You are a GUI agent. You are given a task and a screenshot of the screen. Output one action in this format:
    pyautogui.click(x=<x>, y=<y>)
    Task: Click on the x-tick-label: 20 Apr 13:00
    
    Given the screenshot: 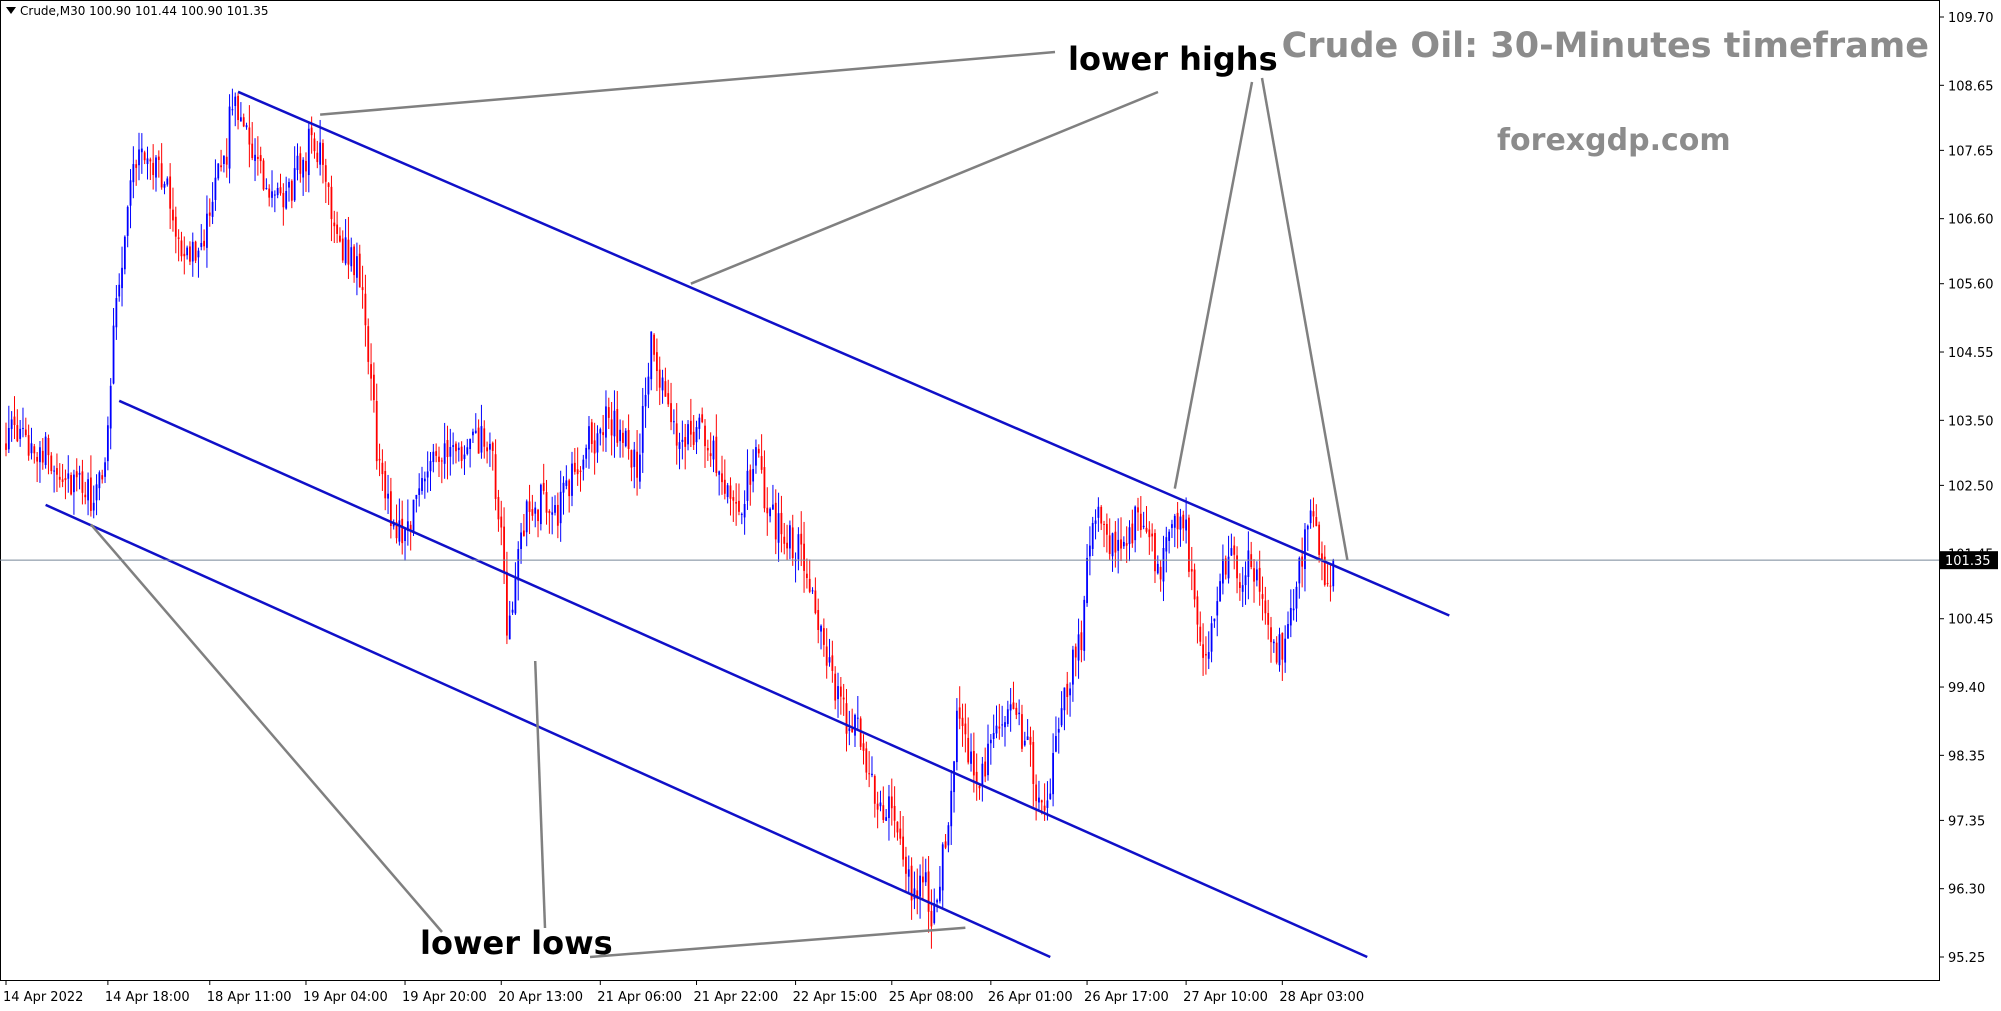 What is the action you would take?
    pyautogui.click(x=540, y=997)
    